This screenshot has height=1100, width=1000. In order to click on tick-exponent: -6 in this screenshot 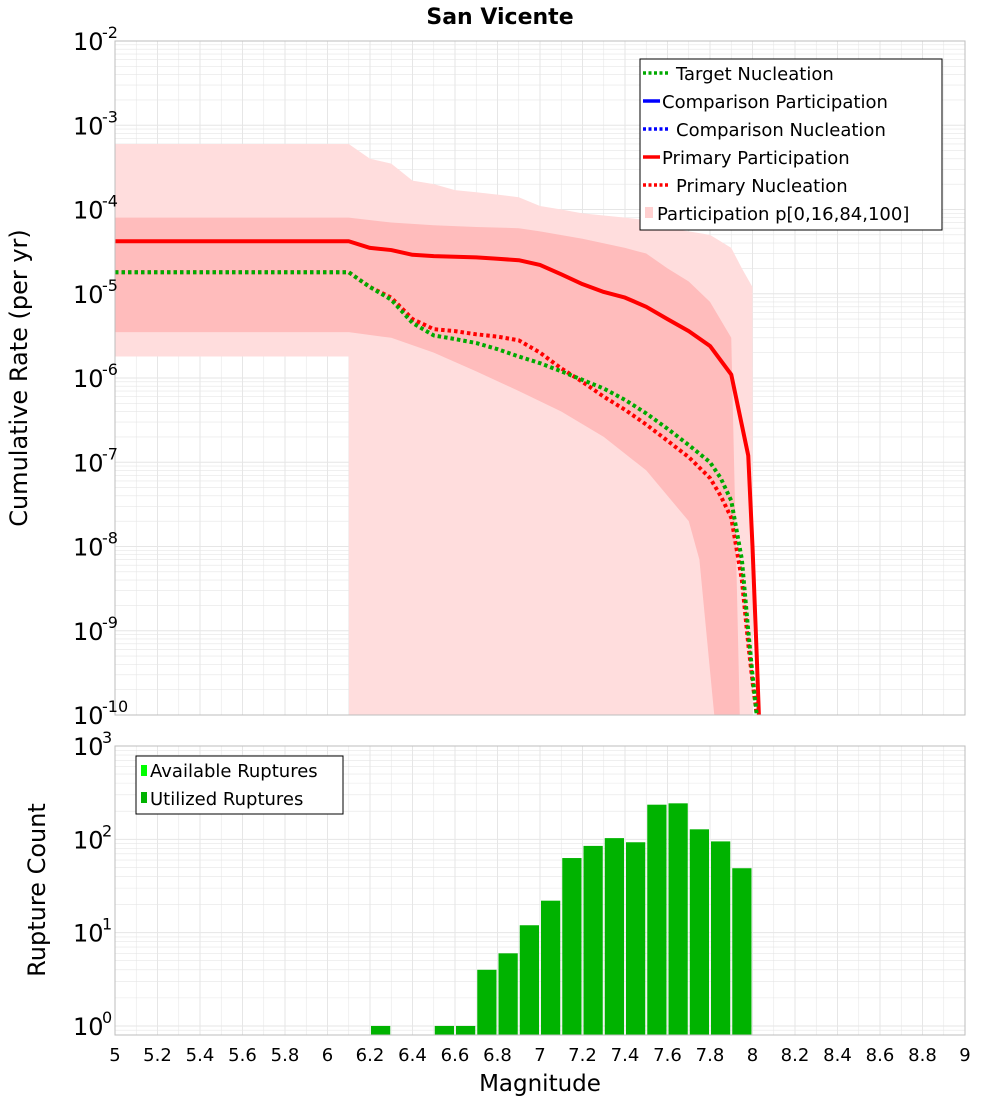, I will do `click(110, 369)`.